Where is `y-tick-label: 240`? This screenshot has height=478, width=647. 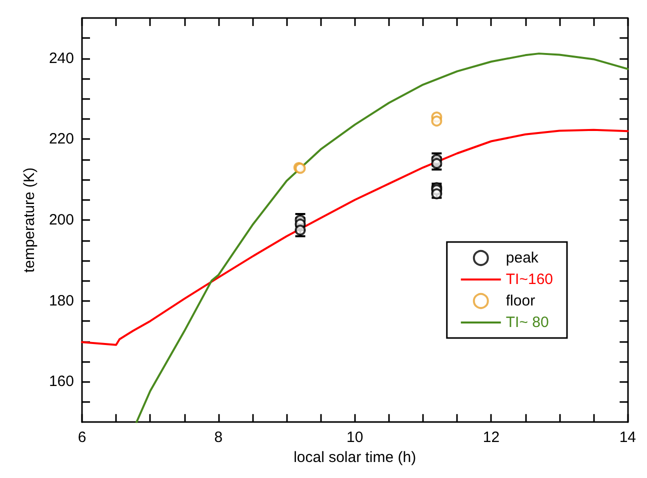
y-tick-label: 240 is located at coordinates (61, 58).